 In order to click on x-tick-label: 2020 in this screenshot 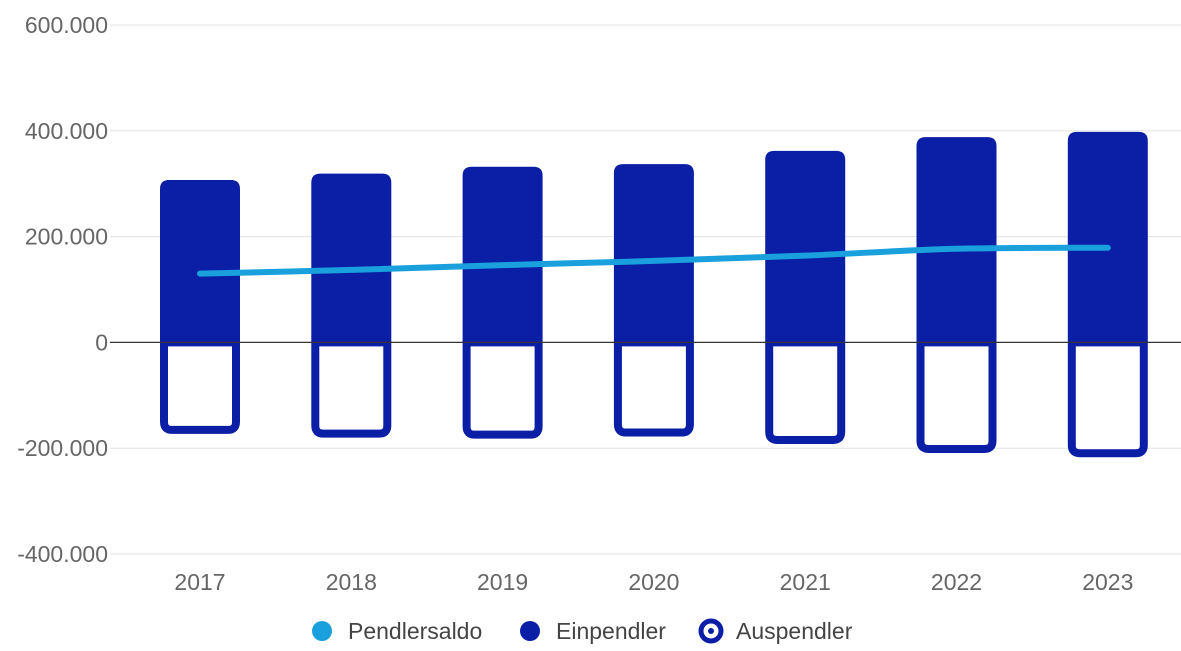, I will do `click(653, 582)`.